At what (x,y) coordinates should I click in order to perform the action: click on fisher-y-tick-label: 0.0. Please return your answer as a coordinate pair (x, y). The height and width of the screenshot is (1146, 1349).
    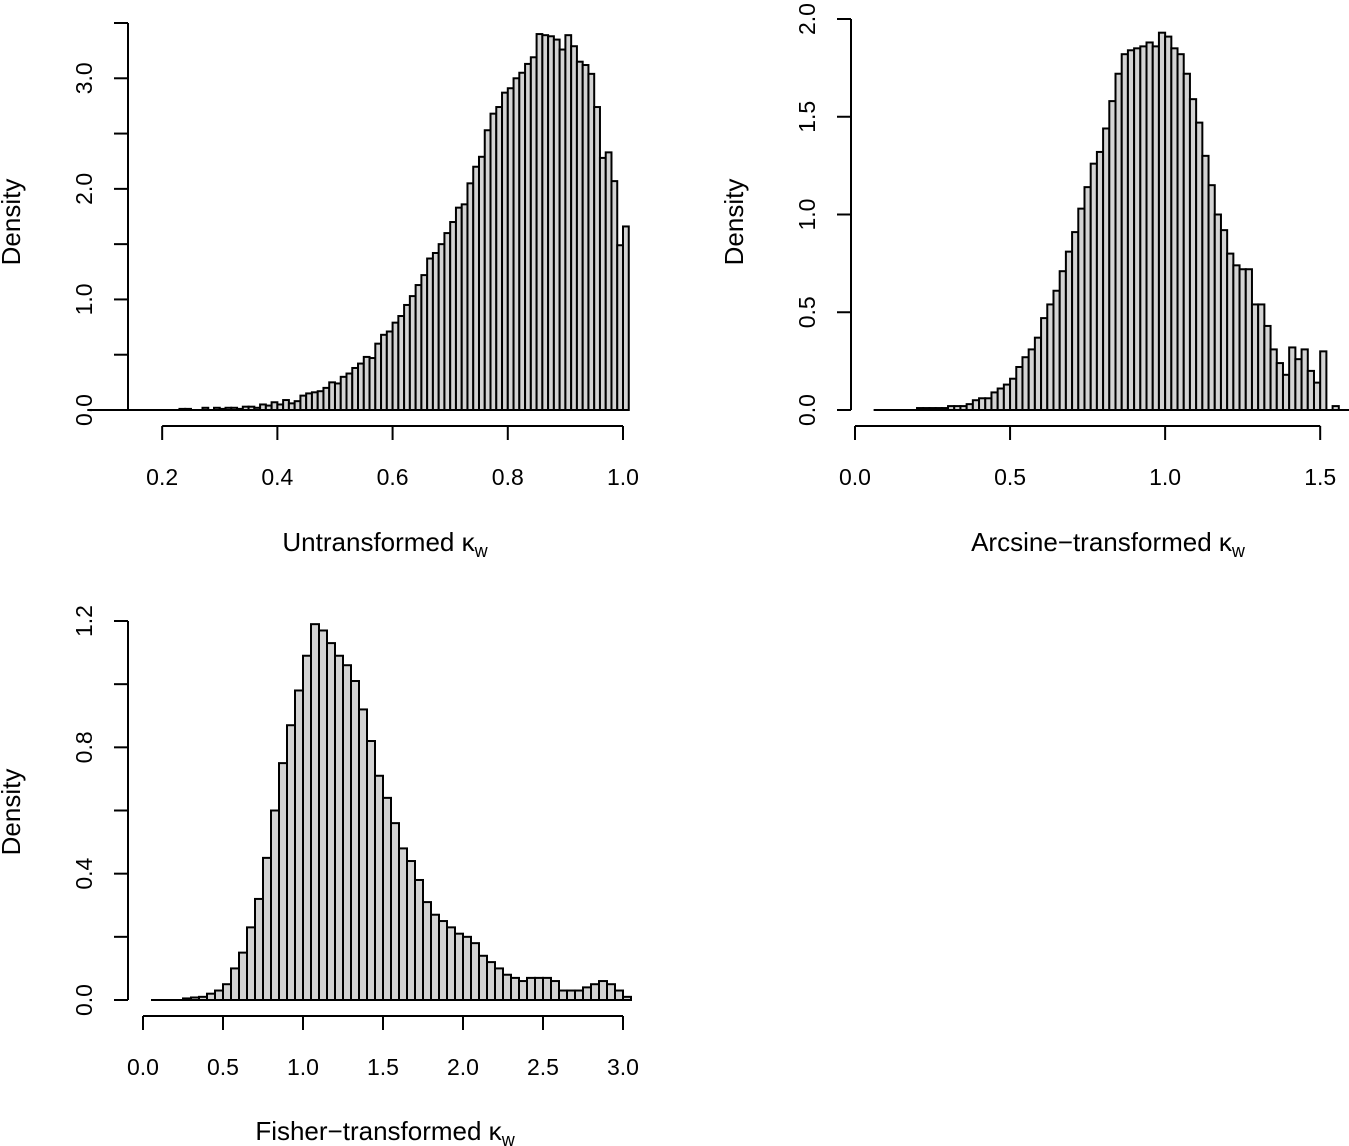
    Looking at the image, I should click on (84, 1000).